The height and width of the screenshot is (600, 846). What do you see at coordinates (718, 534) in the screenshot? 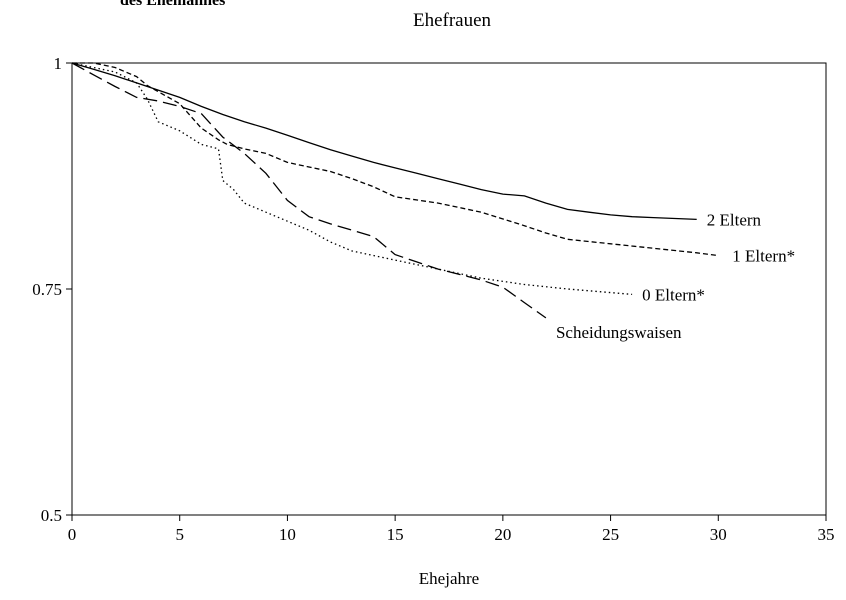
I see `x-tick-label: 30` at bounding box center [718, 534].